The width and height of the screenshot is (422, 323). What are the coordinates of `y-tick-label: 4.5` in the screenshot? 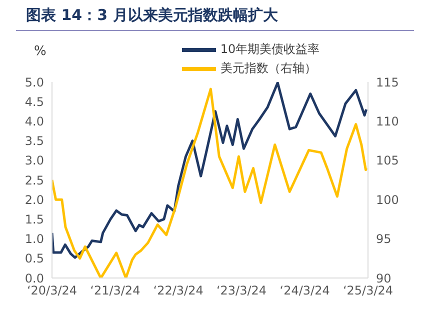 It's located at (34, 101).